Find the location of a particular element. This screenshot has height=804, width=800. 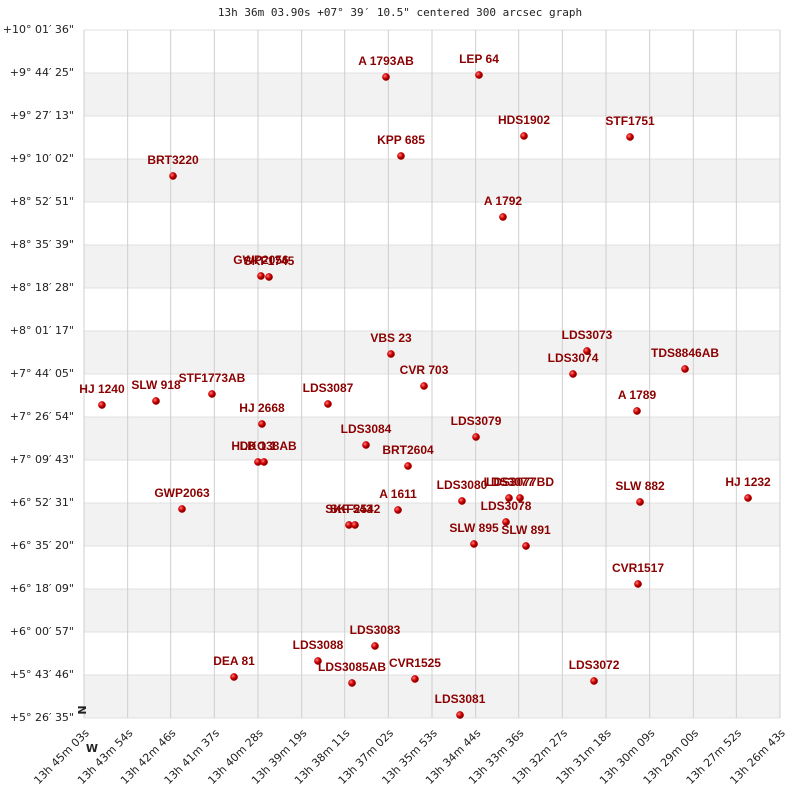

star-label: LEP 64 is located at coordinates (479, 59).